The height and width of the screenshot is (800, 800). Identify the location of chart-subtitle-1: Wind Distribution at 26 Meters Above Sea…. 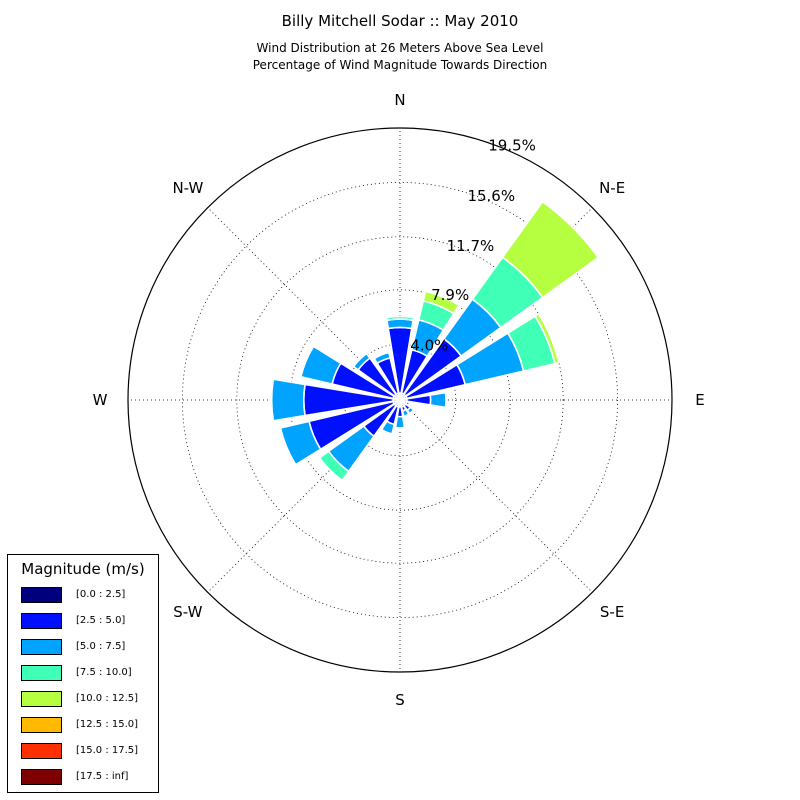
(400, 48).